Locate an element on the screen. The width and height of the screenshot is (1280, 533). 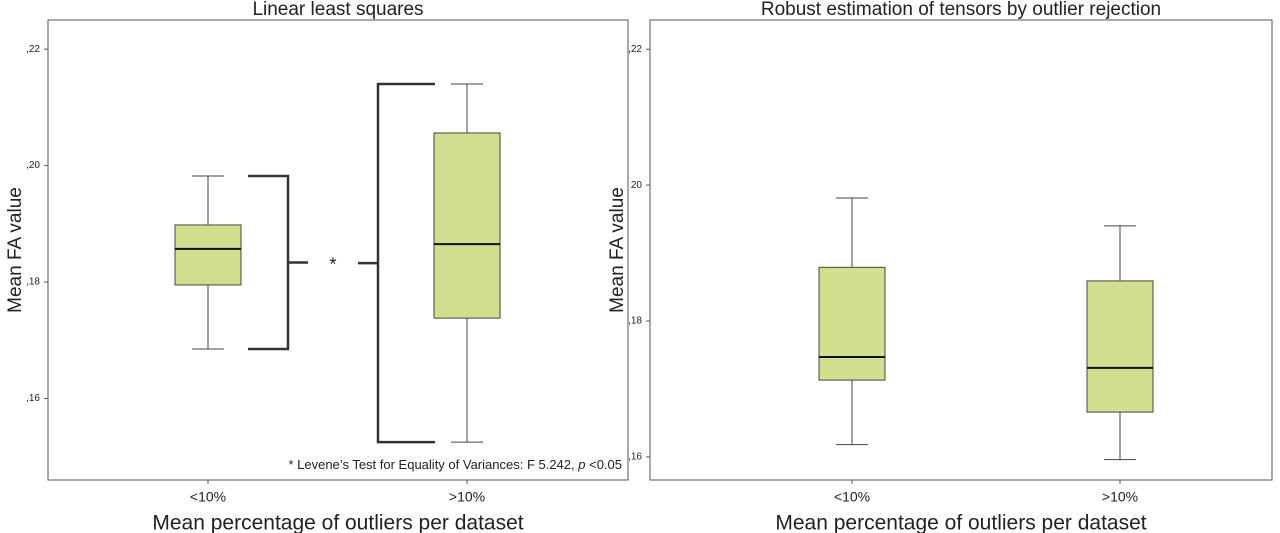
annotation-part: <0.05 is located at coordinates (603, 464).